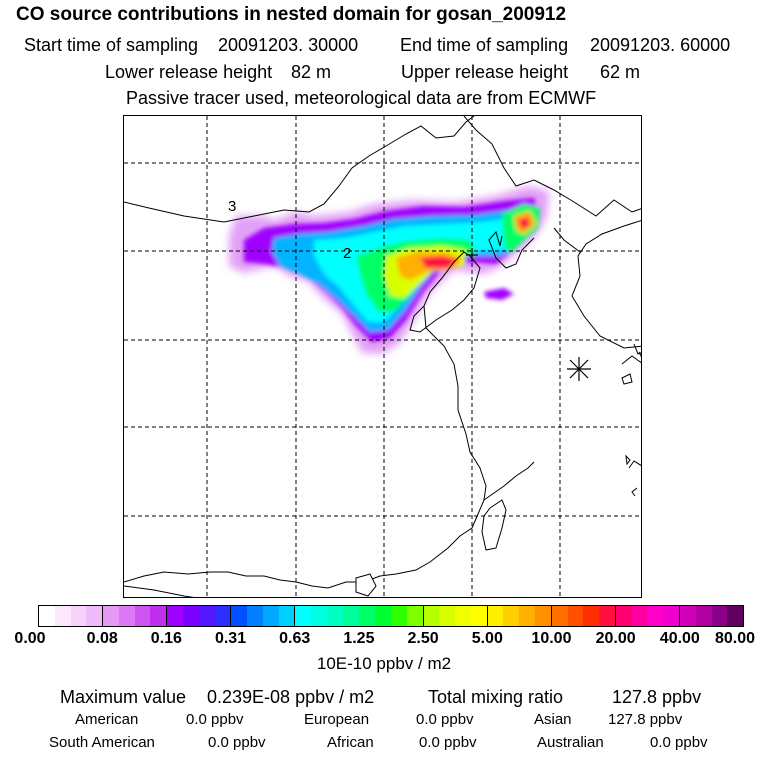  What do you see at coordinates (553, 719) in the screenshot?
I see `region-name: Asian` at bounding box center [553, 719].